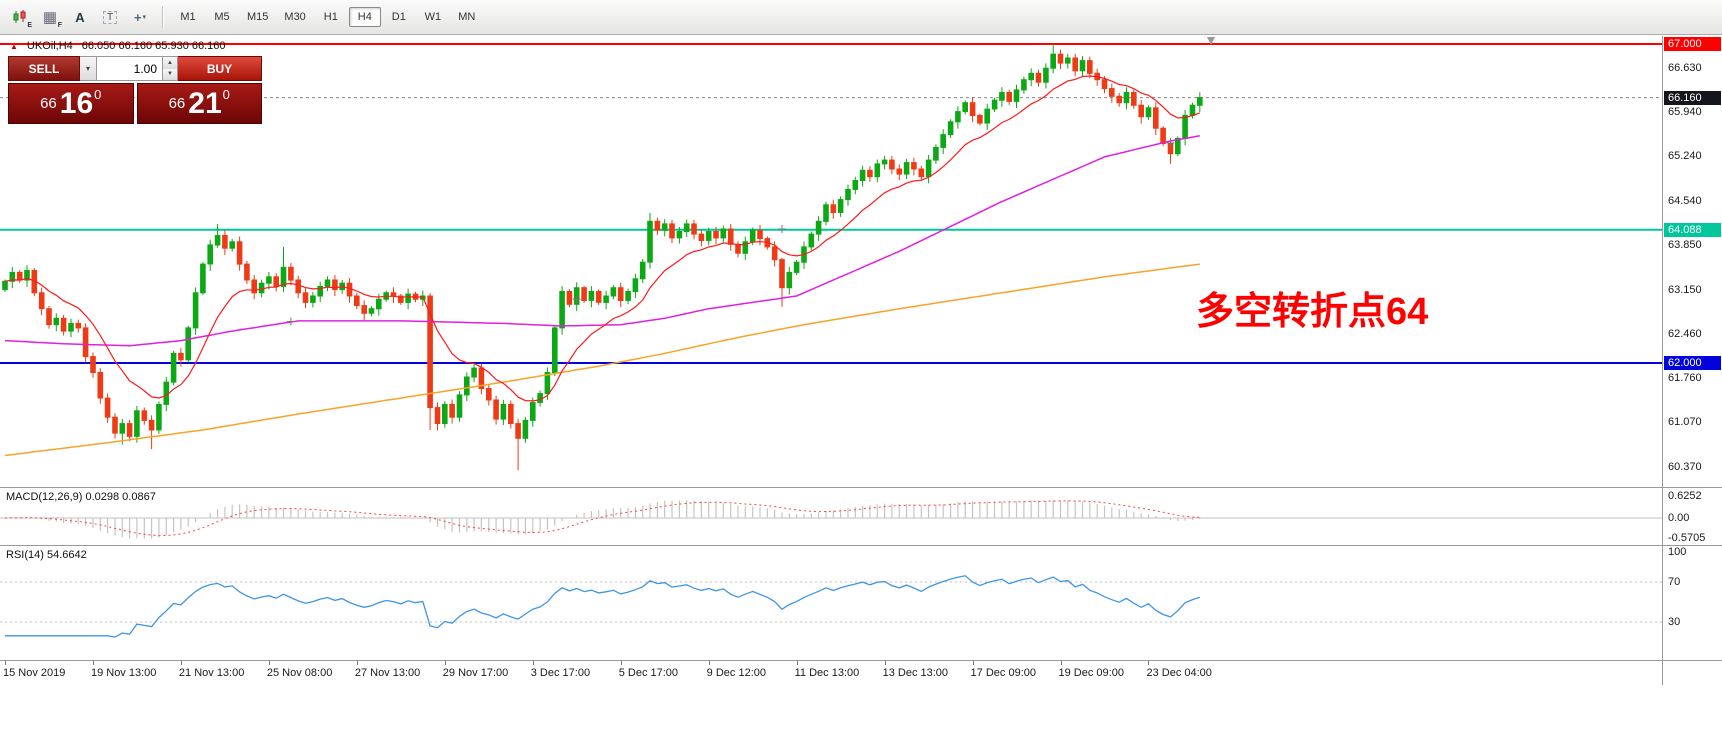 Image resolution: width=1722 pixels, height=752 pixels. Describe the element at coordinates (1692, 97) in the screenshot. I see `price-level-badge: 66.160` at that location.